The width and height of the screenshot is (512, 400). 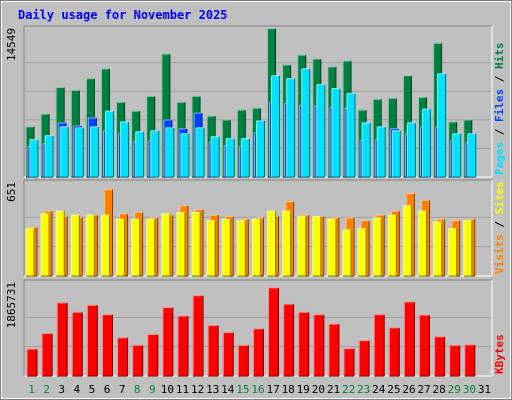 What do you see at coordinates (182, 346) in the screenshot?
I see `kbytes-bar-day-11-face` at bounding box center [182, 346].